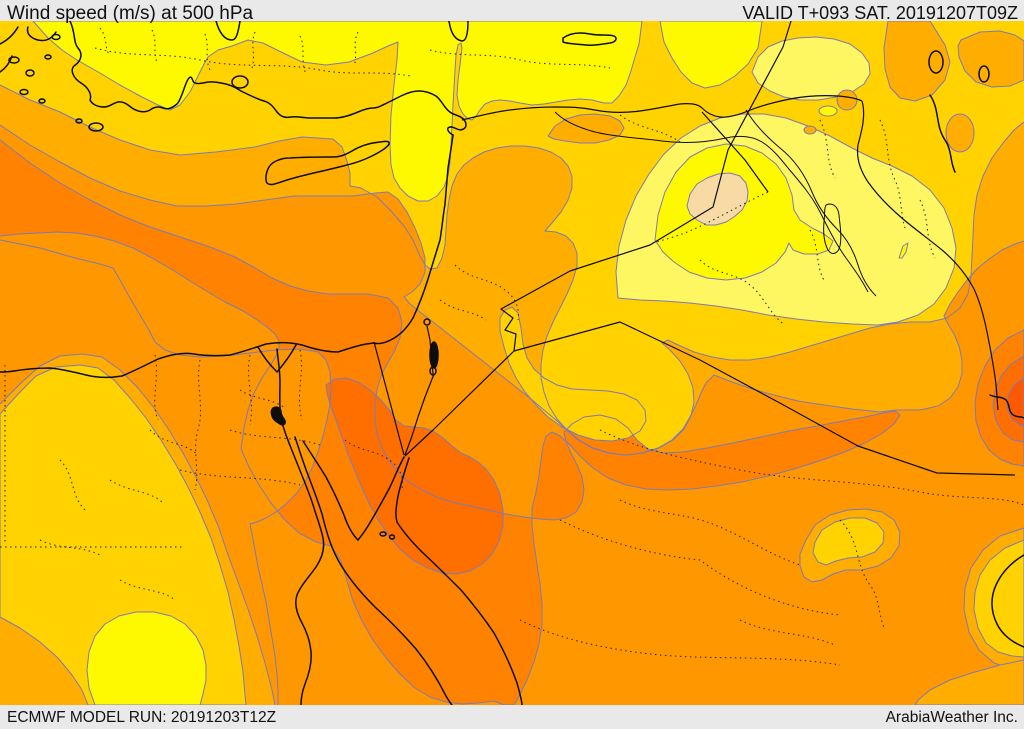  What do you see at coordinates (141, 717) in the screenshot?
I see `svg-text: ECMWF MODEL RUN: 20191203T12Z` at bounding box center [141, 717].